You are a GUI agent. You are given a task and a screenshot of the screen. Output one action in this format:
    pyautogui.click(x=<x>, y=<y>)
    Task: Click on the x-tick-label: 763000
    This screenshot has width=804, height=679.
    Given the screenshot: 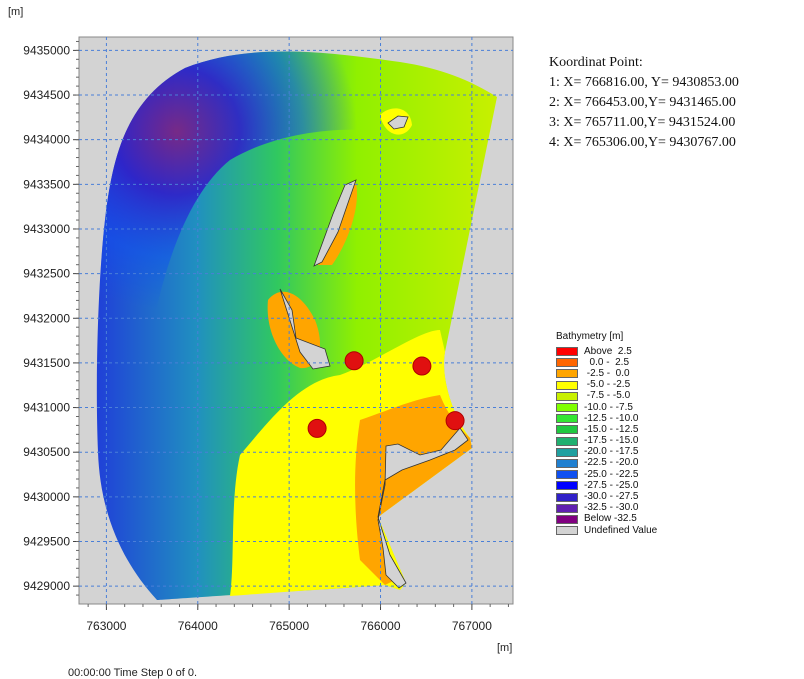 What is the action you would take?
    pyautogui.click(x=106, y=626)
    